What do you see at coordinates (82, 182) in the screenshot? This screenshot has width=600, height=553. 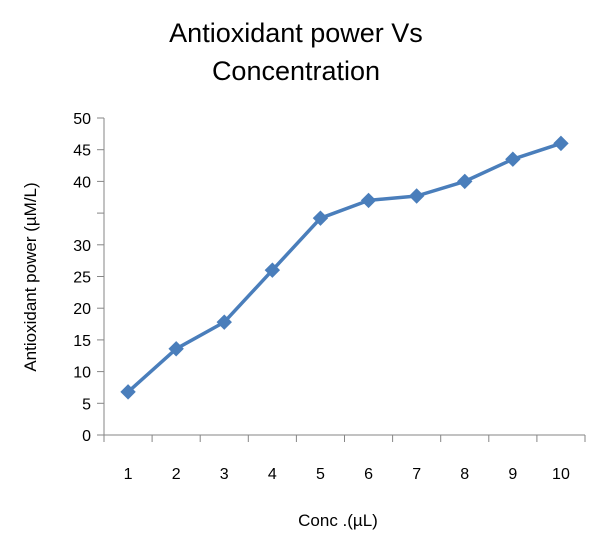 I see `y-tick-label: 40` at bounding box center [82, 182].